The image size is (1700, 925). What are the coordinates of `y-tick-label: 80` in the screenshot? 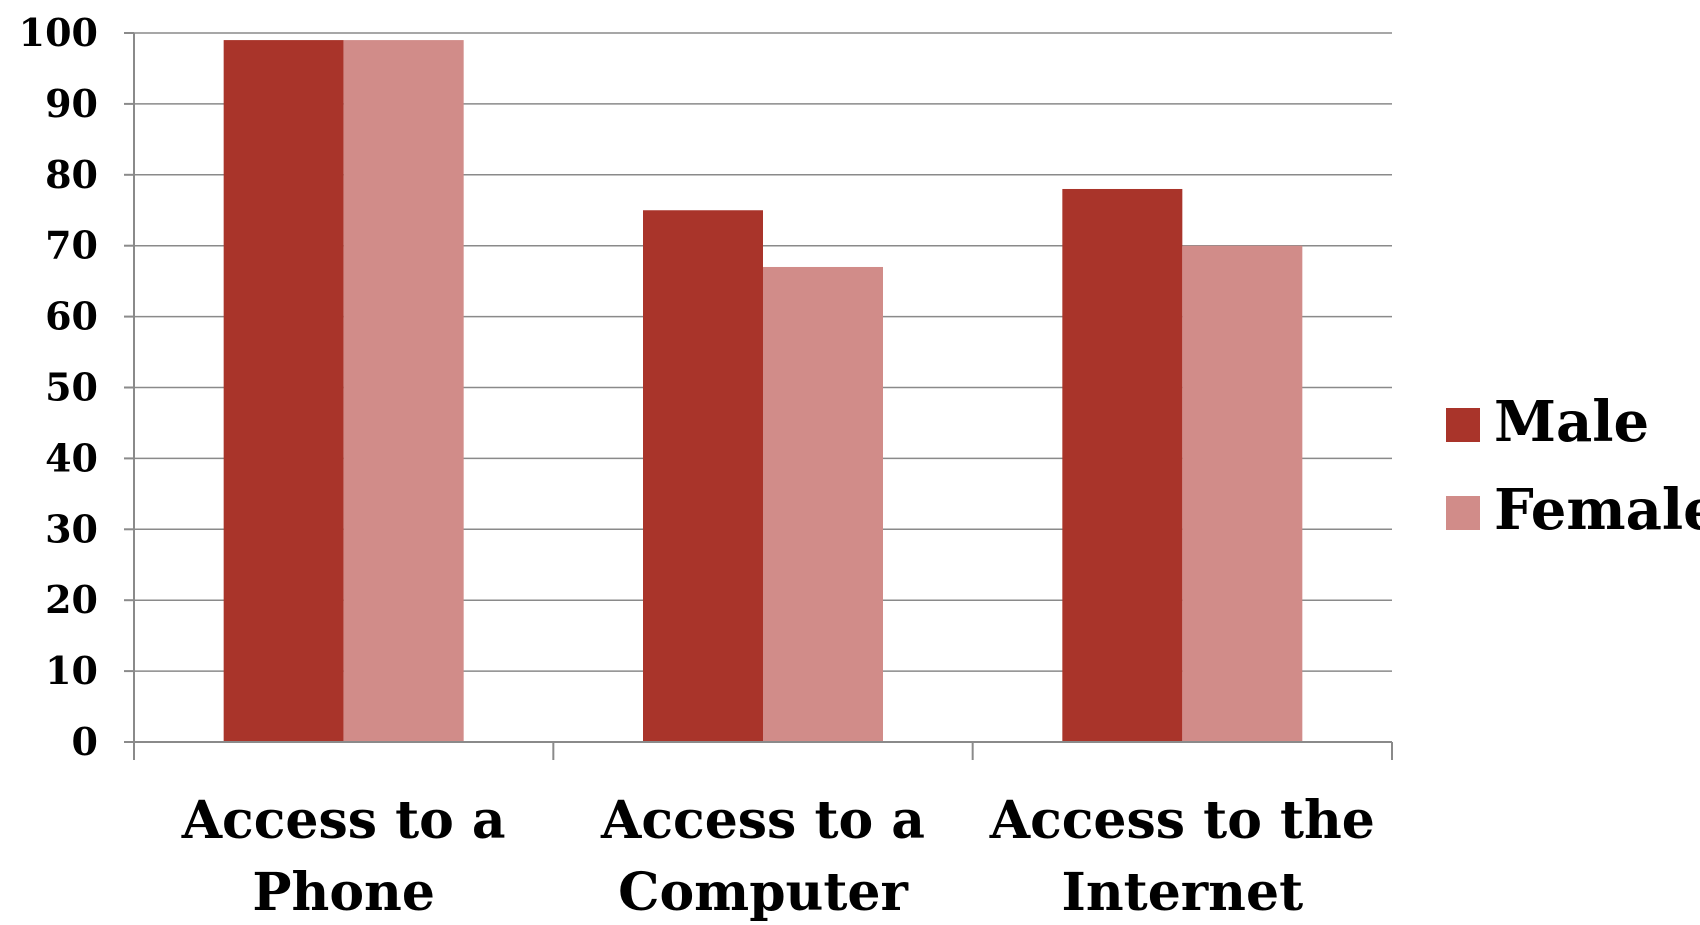 It's located at (71, 174).